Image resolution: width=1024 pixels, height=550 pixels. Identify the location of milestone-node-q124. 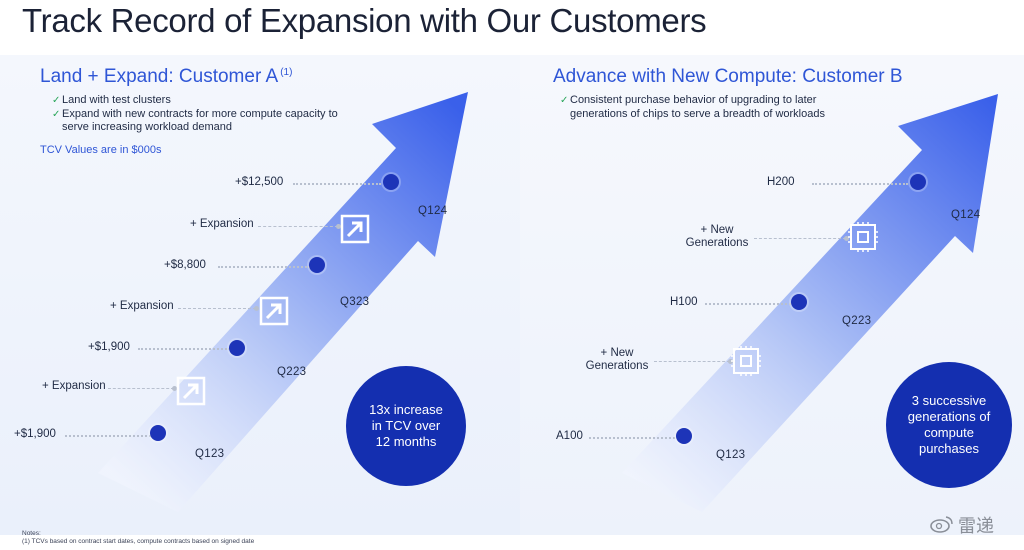
(391, 182).